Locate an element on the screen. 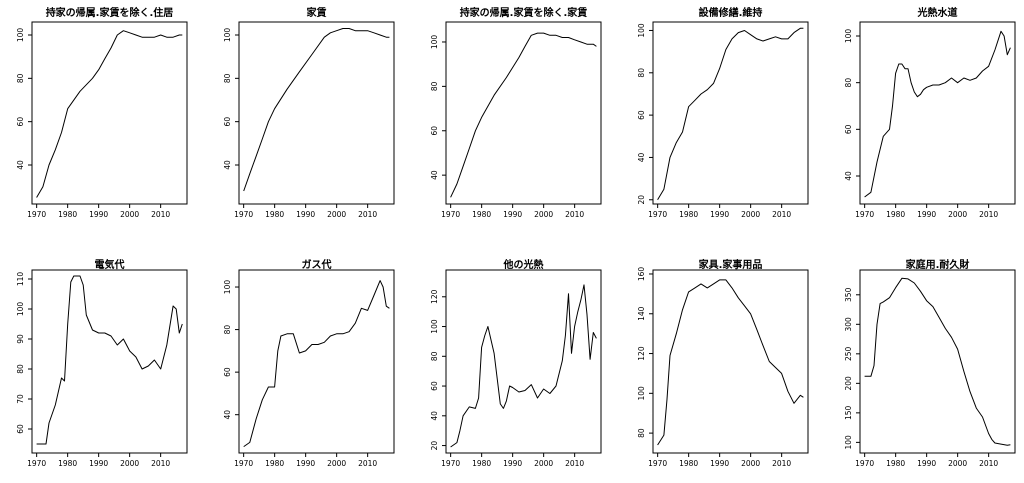 This screenshot has height=483, width=1024. panel-title: 他の光熱 is located at coordinates (523, 264).